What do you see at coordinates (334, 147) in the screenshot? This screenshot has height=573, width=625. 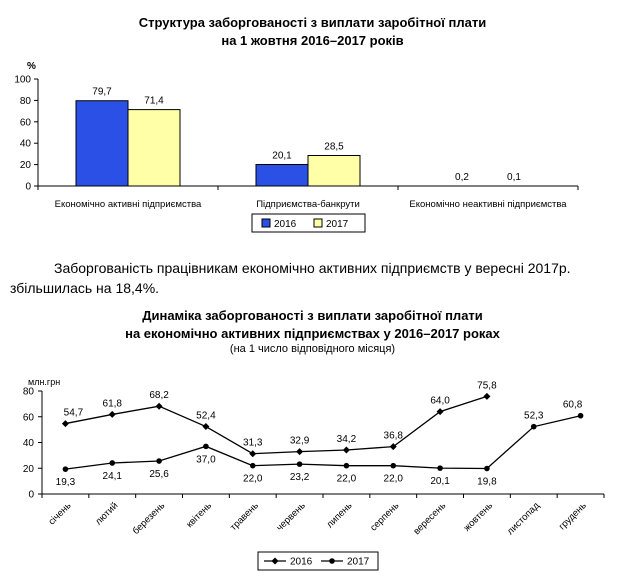 I see `bar-data-label: 28,5` at bounding box center [334, 147].